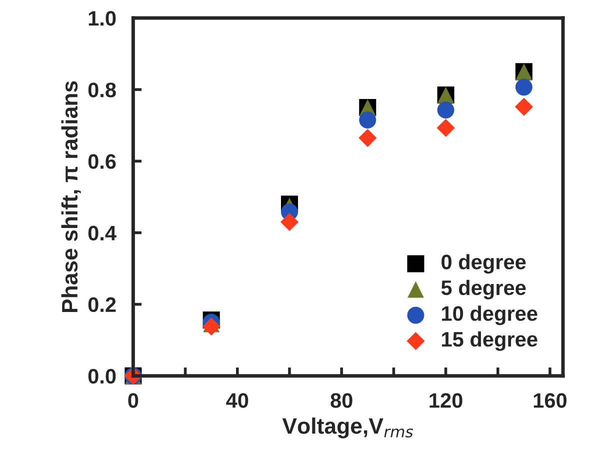 Image resolution: width=592 pixels, height=474 pixels. Describe the element at coordinates (102, 18) in the screenshot. I see `y-tick-label: 1.0` at that location.